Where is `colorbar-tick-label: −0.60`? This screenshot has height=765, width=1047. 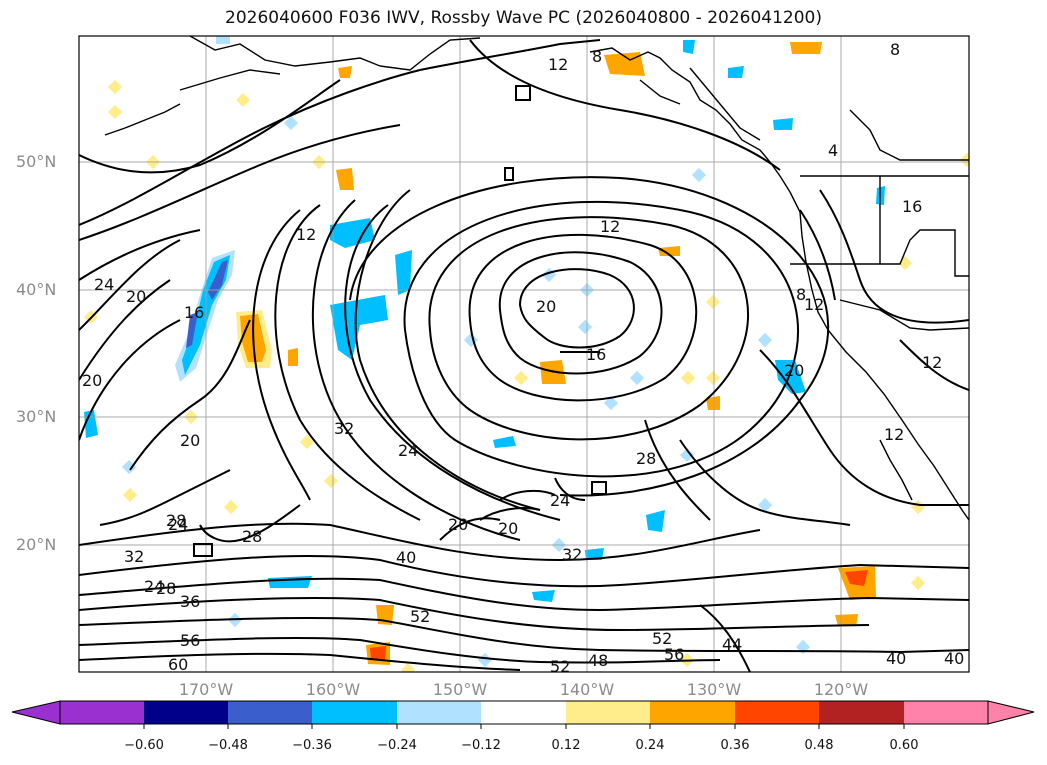 colorbar-tick-label: −0.60 is located at coordinates (144, 745).